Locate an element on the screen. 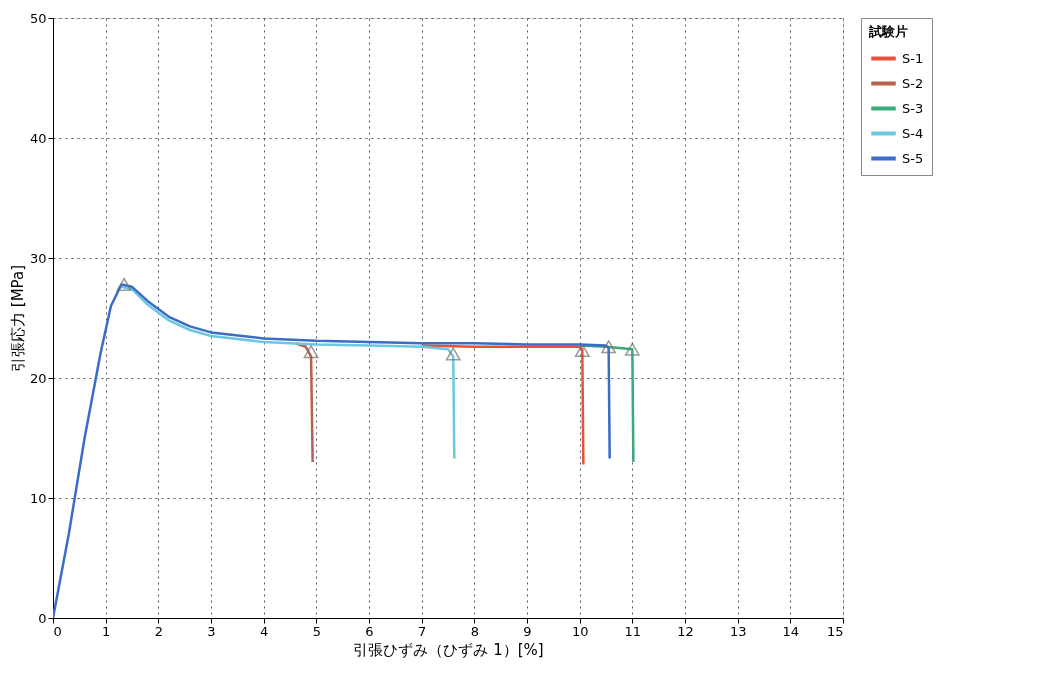 The image size is (1059, 700). y-axis-title: 引張応力 [MPa] is located at coordinates (17, 318).